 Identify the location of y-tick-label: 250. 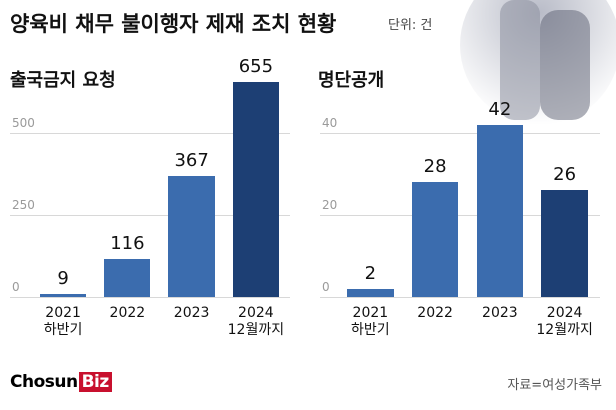
(23, 204).